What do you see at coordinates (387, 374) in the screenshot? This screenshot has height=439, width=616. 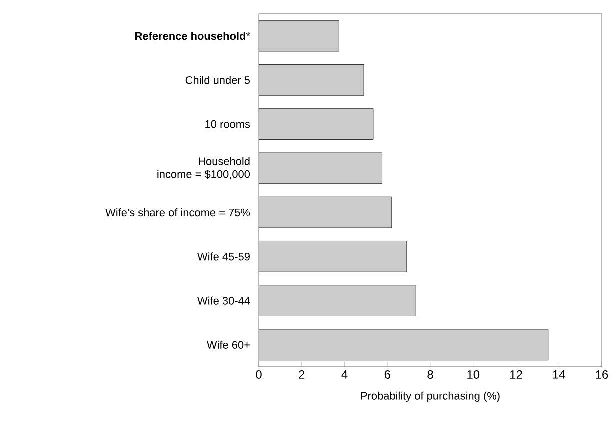 I see `x-tick-label: 6` at bounding box center [387, 374].